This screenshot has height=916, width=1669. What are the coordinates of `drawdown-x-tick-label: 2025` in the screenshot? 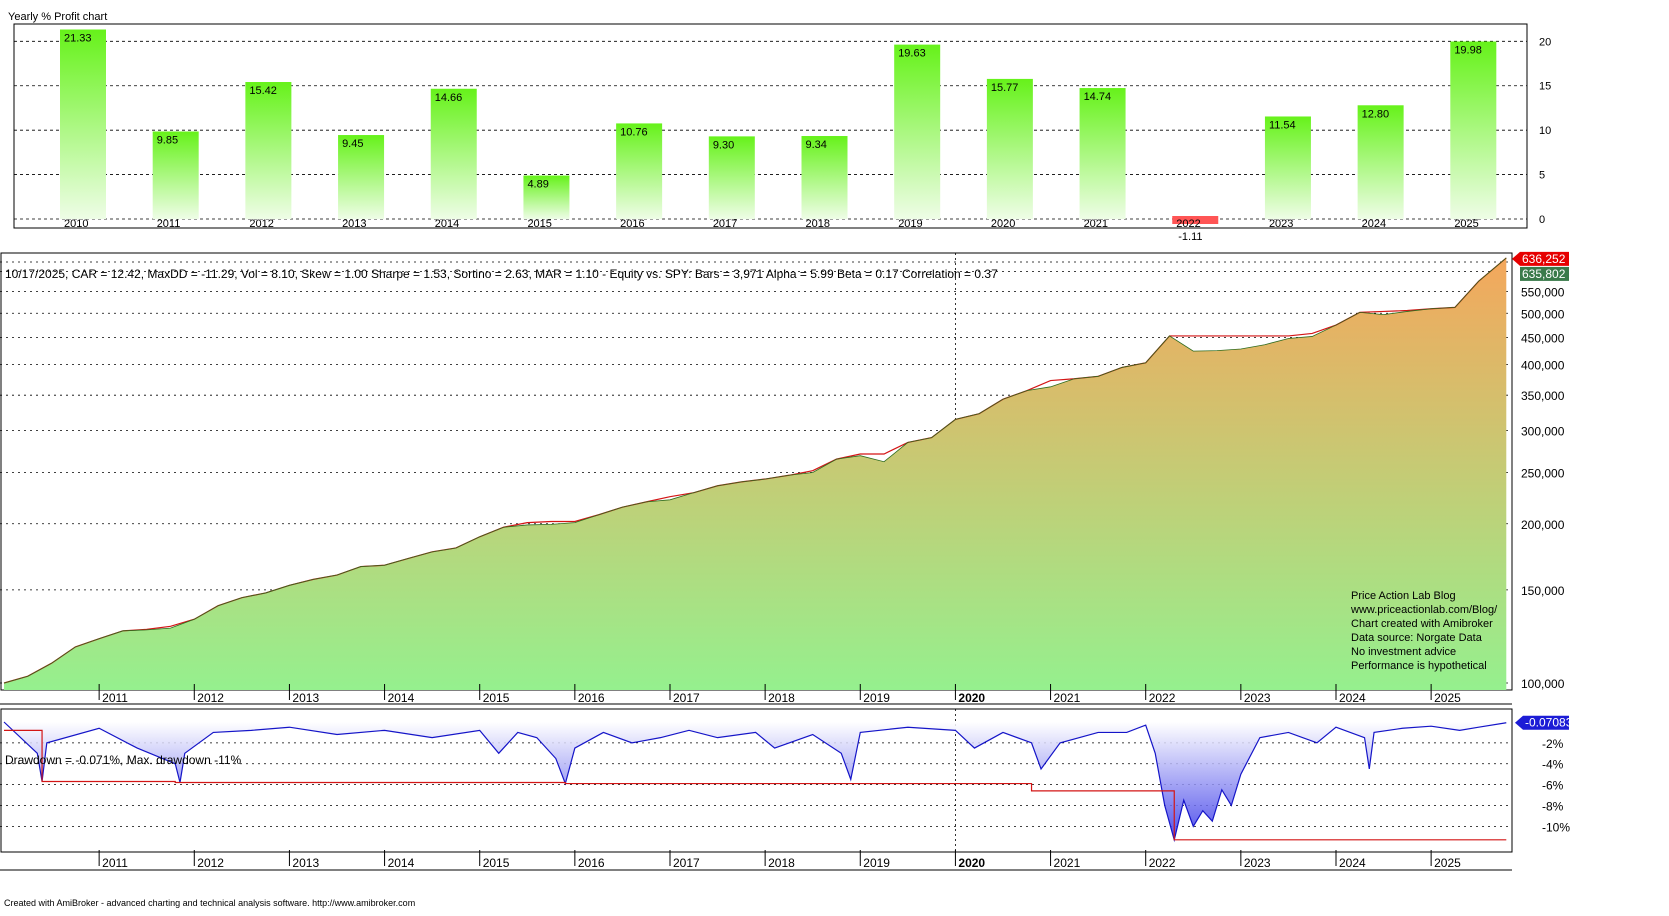 It's located at (1447, 863).